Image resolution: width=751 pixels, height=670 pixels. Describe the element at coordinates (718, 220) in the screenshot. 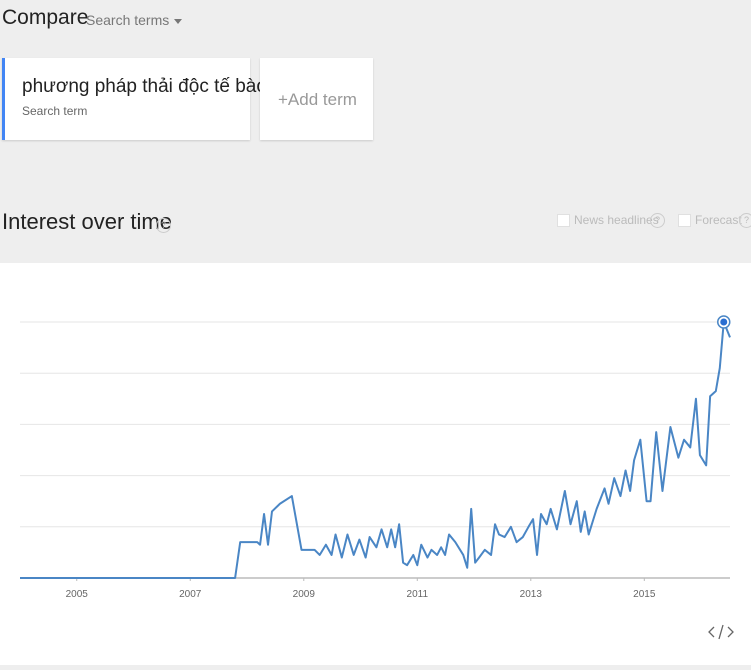

I see `option-label: Forecast` at that location.